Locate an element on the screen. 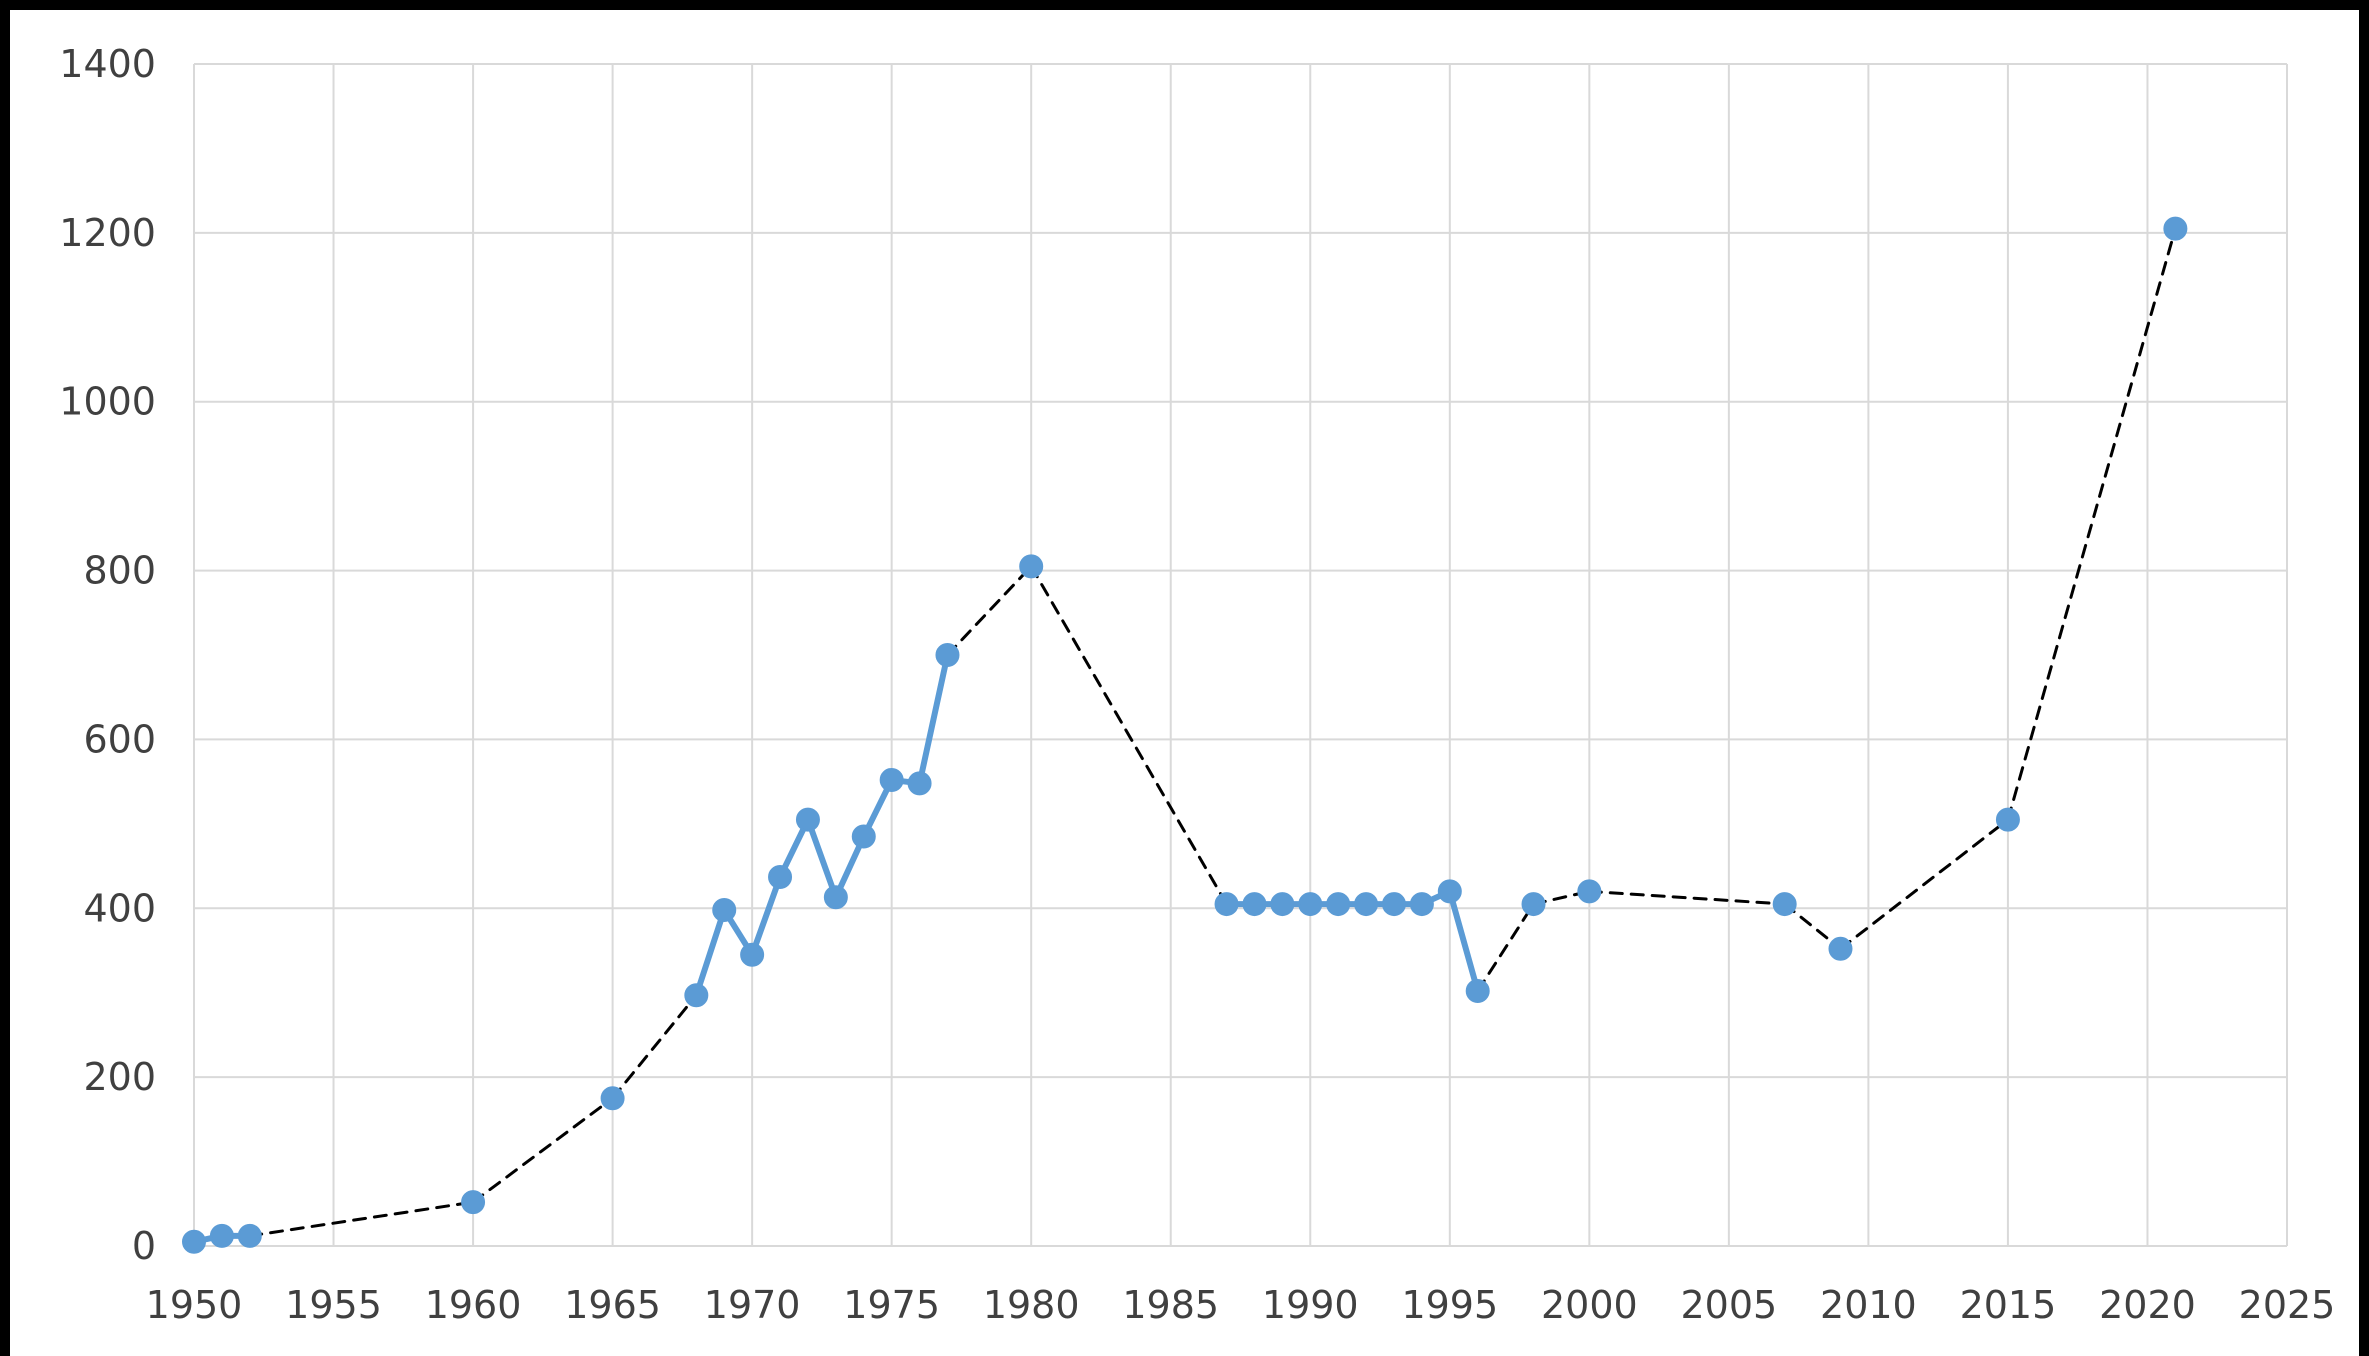 This screenshot has height=1356, width=2369. y-tick-label: 400 is located at coordinates (119, 908).